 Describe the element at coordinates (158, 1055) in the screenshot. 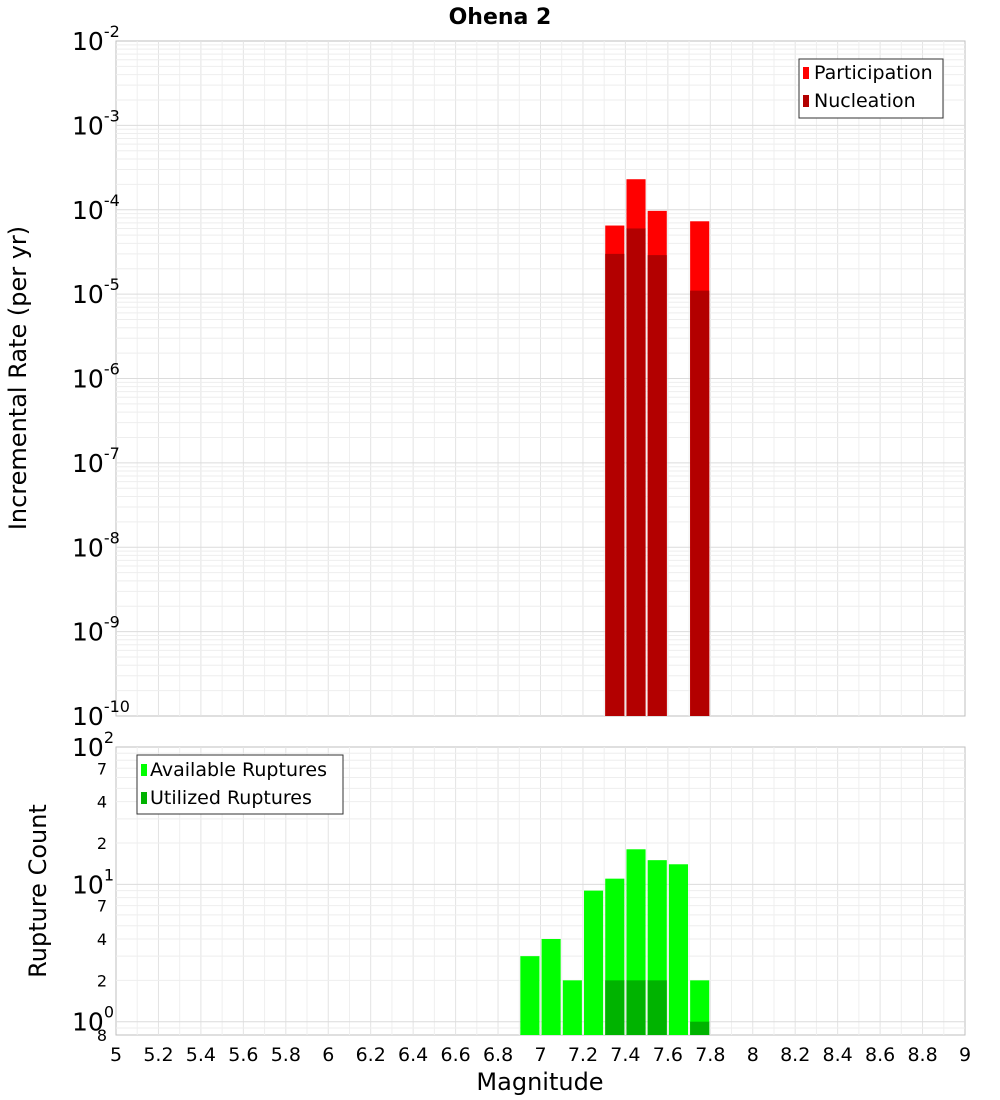

I see `x-tick-label: 5.2` at that location.